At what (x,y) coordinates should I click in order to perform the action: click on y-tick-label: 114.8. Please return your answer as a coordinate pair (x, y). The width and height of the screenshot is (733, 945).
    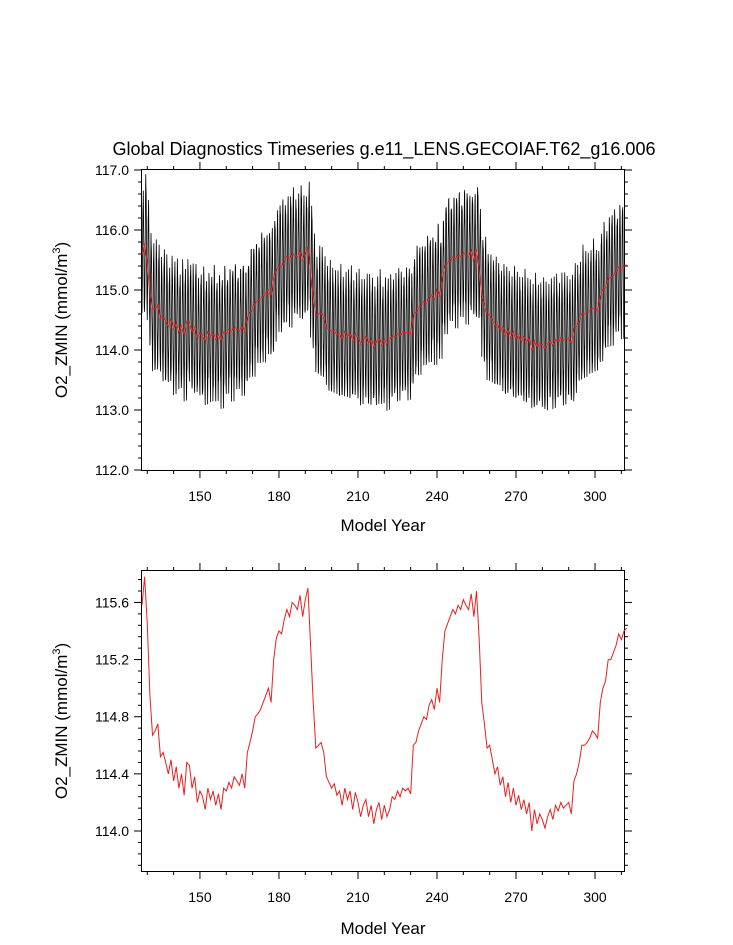
    Looking at the image, I should click on (112, 717).